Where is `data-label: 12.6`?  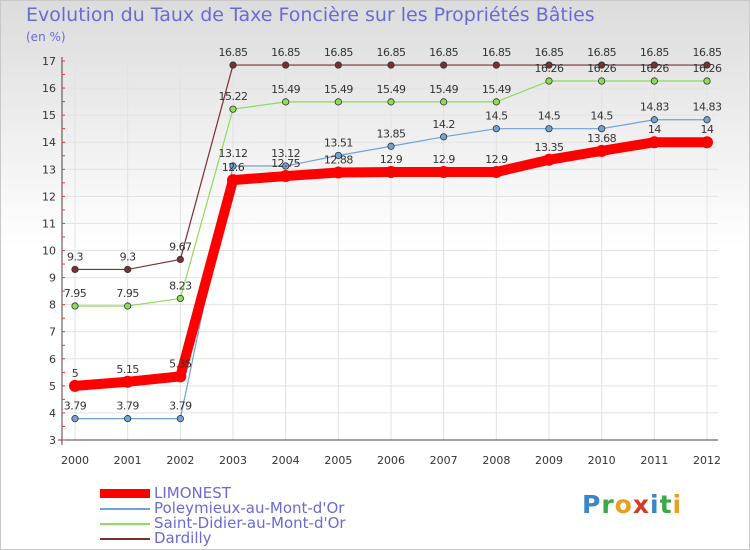 data-label: 12.6 is located at coordinates (233, 167).